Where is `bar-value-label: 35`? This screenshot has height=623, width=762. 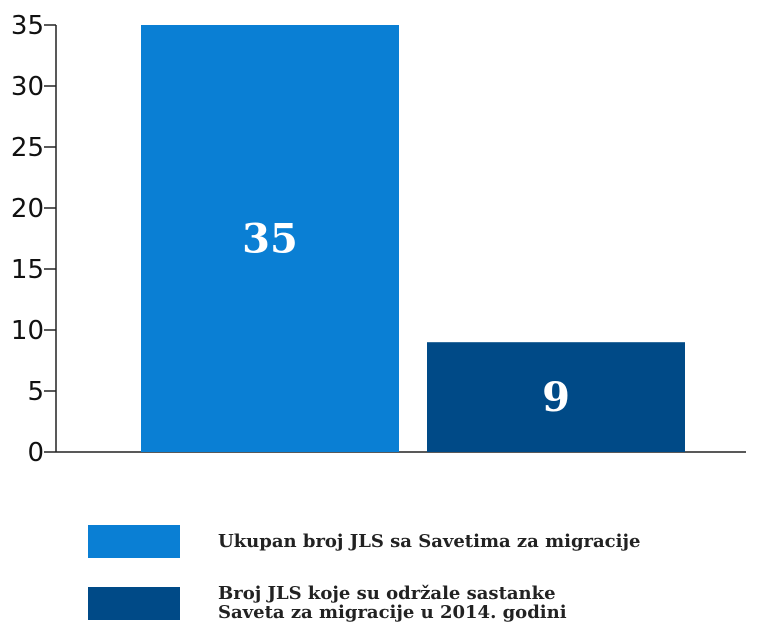 bar-value-label: 35 is located at coordinates (270, 239).